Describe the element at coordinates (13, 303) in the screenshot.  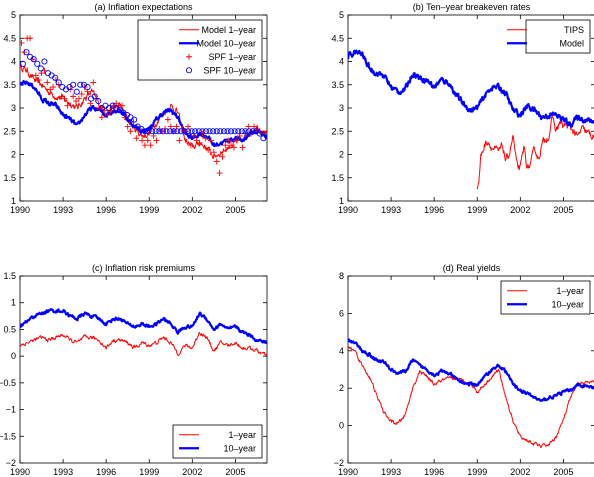
I see `y-tick-label: 1` at that location.